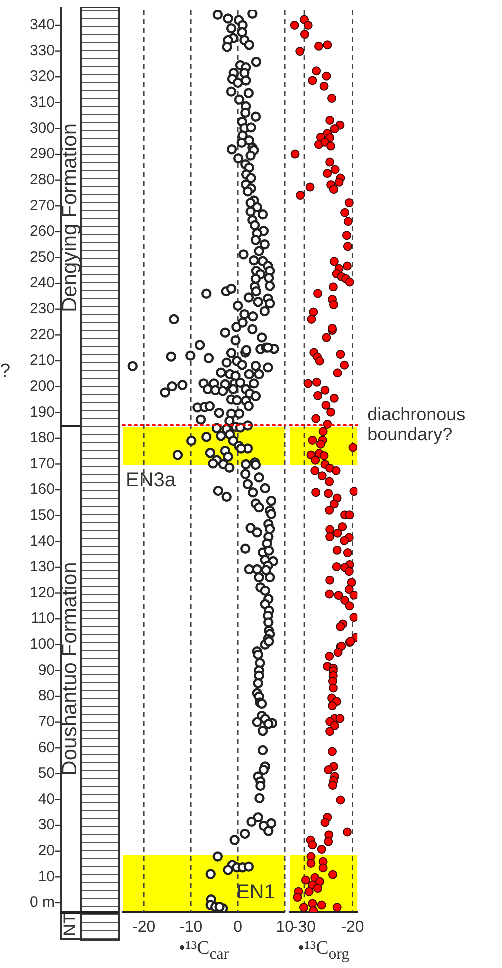 This screenshot has height=968, width=502. I want to click on y-tick-label: 20, so click(46, 851).